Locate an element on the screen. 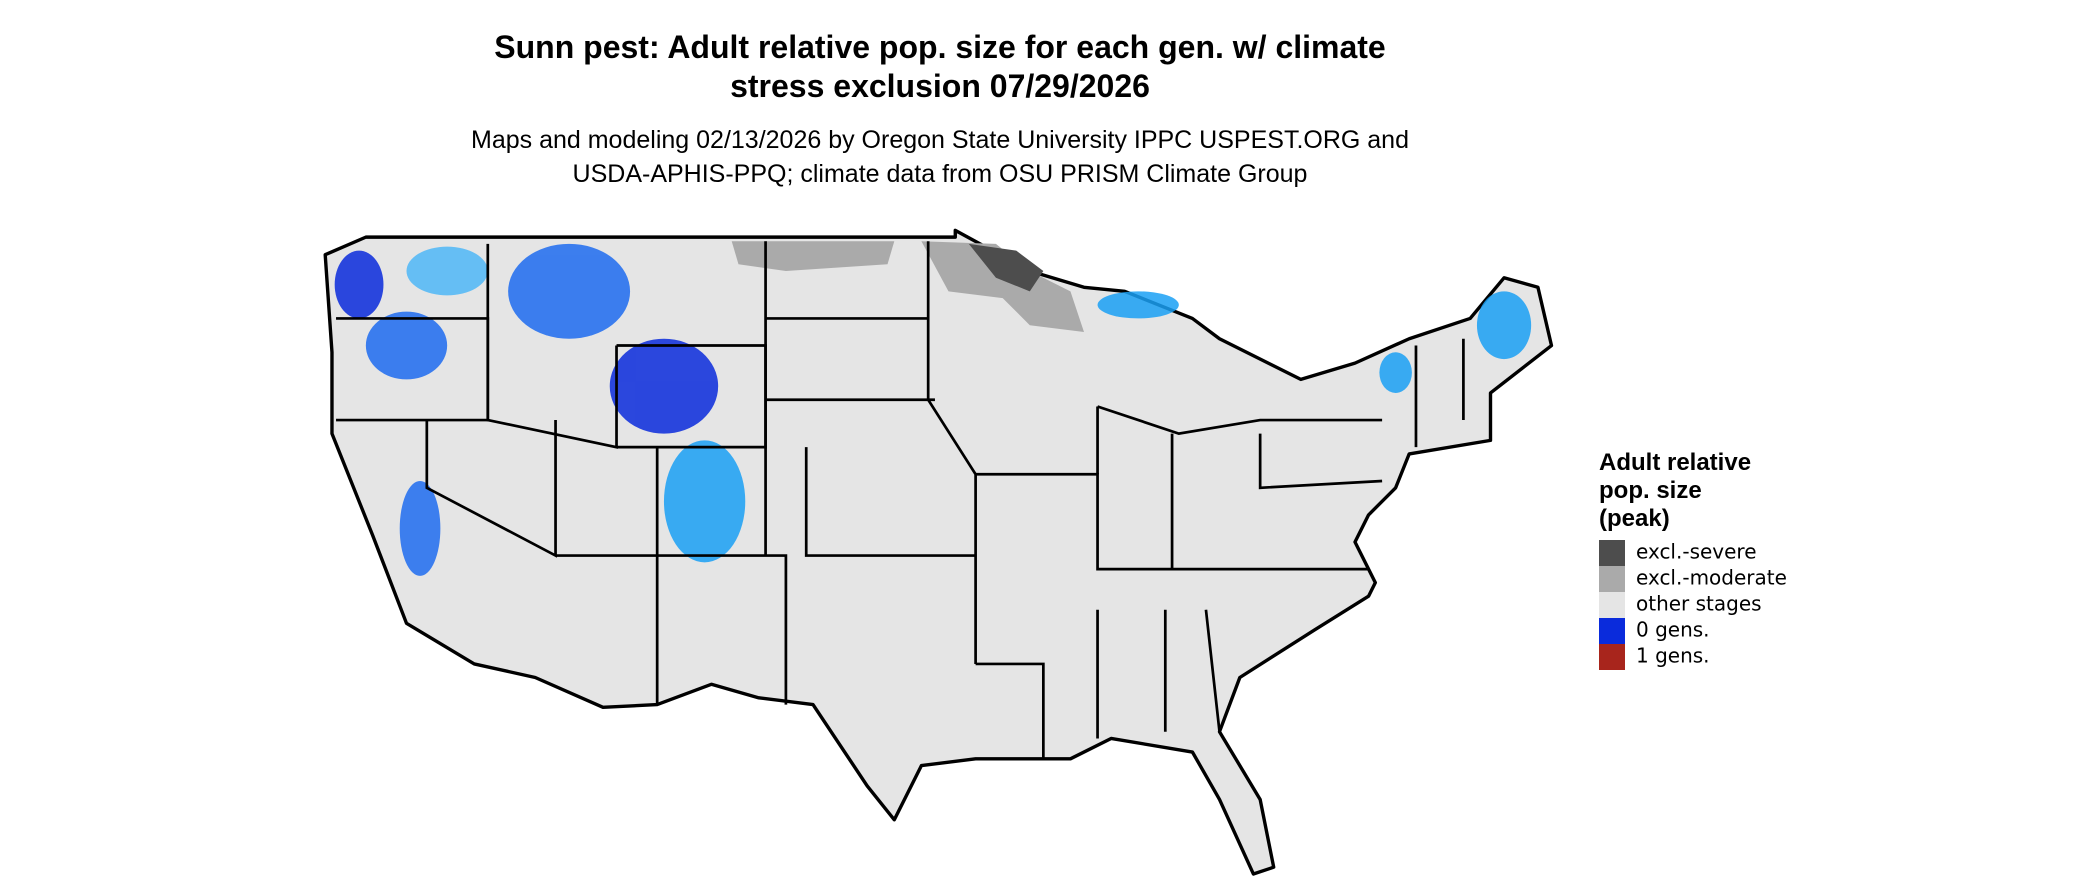 This screenshot has width=2100, height=892. legend-label: other stages is located at coordinates (1699, 604).